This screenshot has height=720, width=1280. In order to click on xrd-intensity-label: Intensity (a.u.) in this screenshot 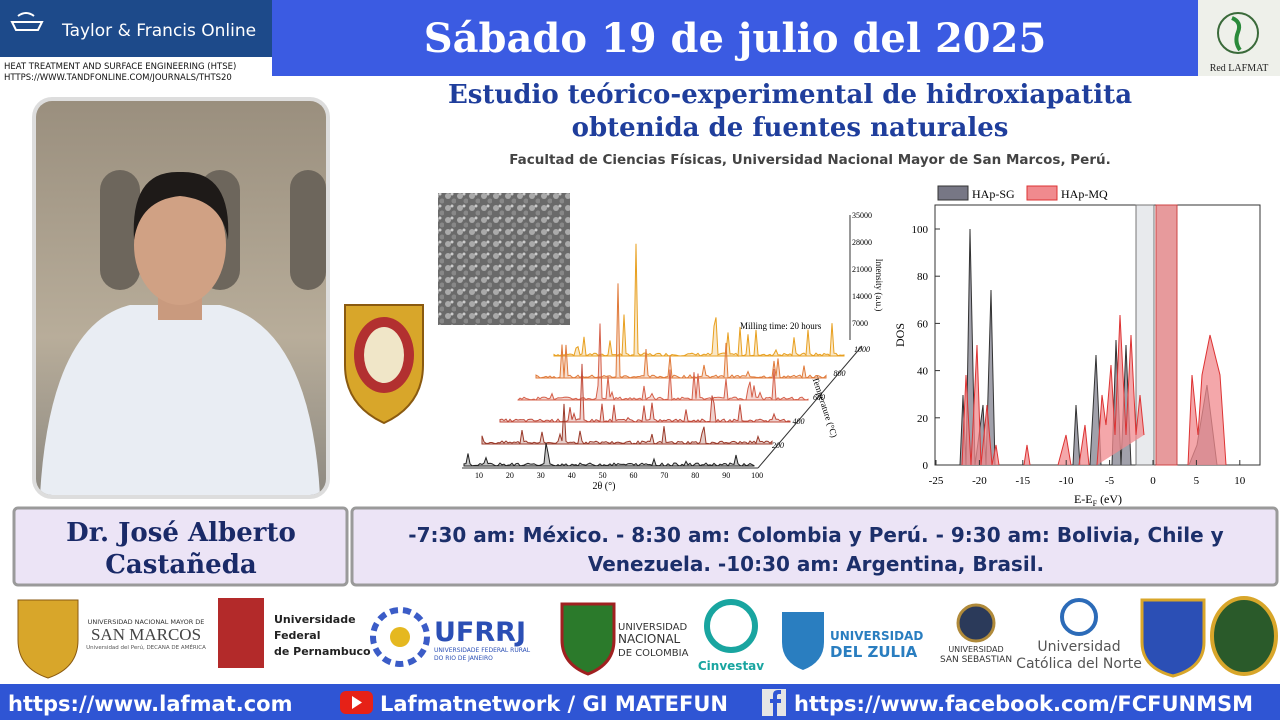, I will do `click(879, 285)`.